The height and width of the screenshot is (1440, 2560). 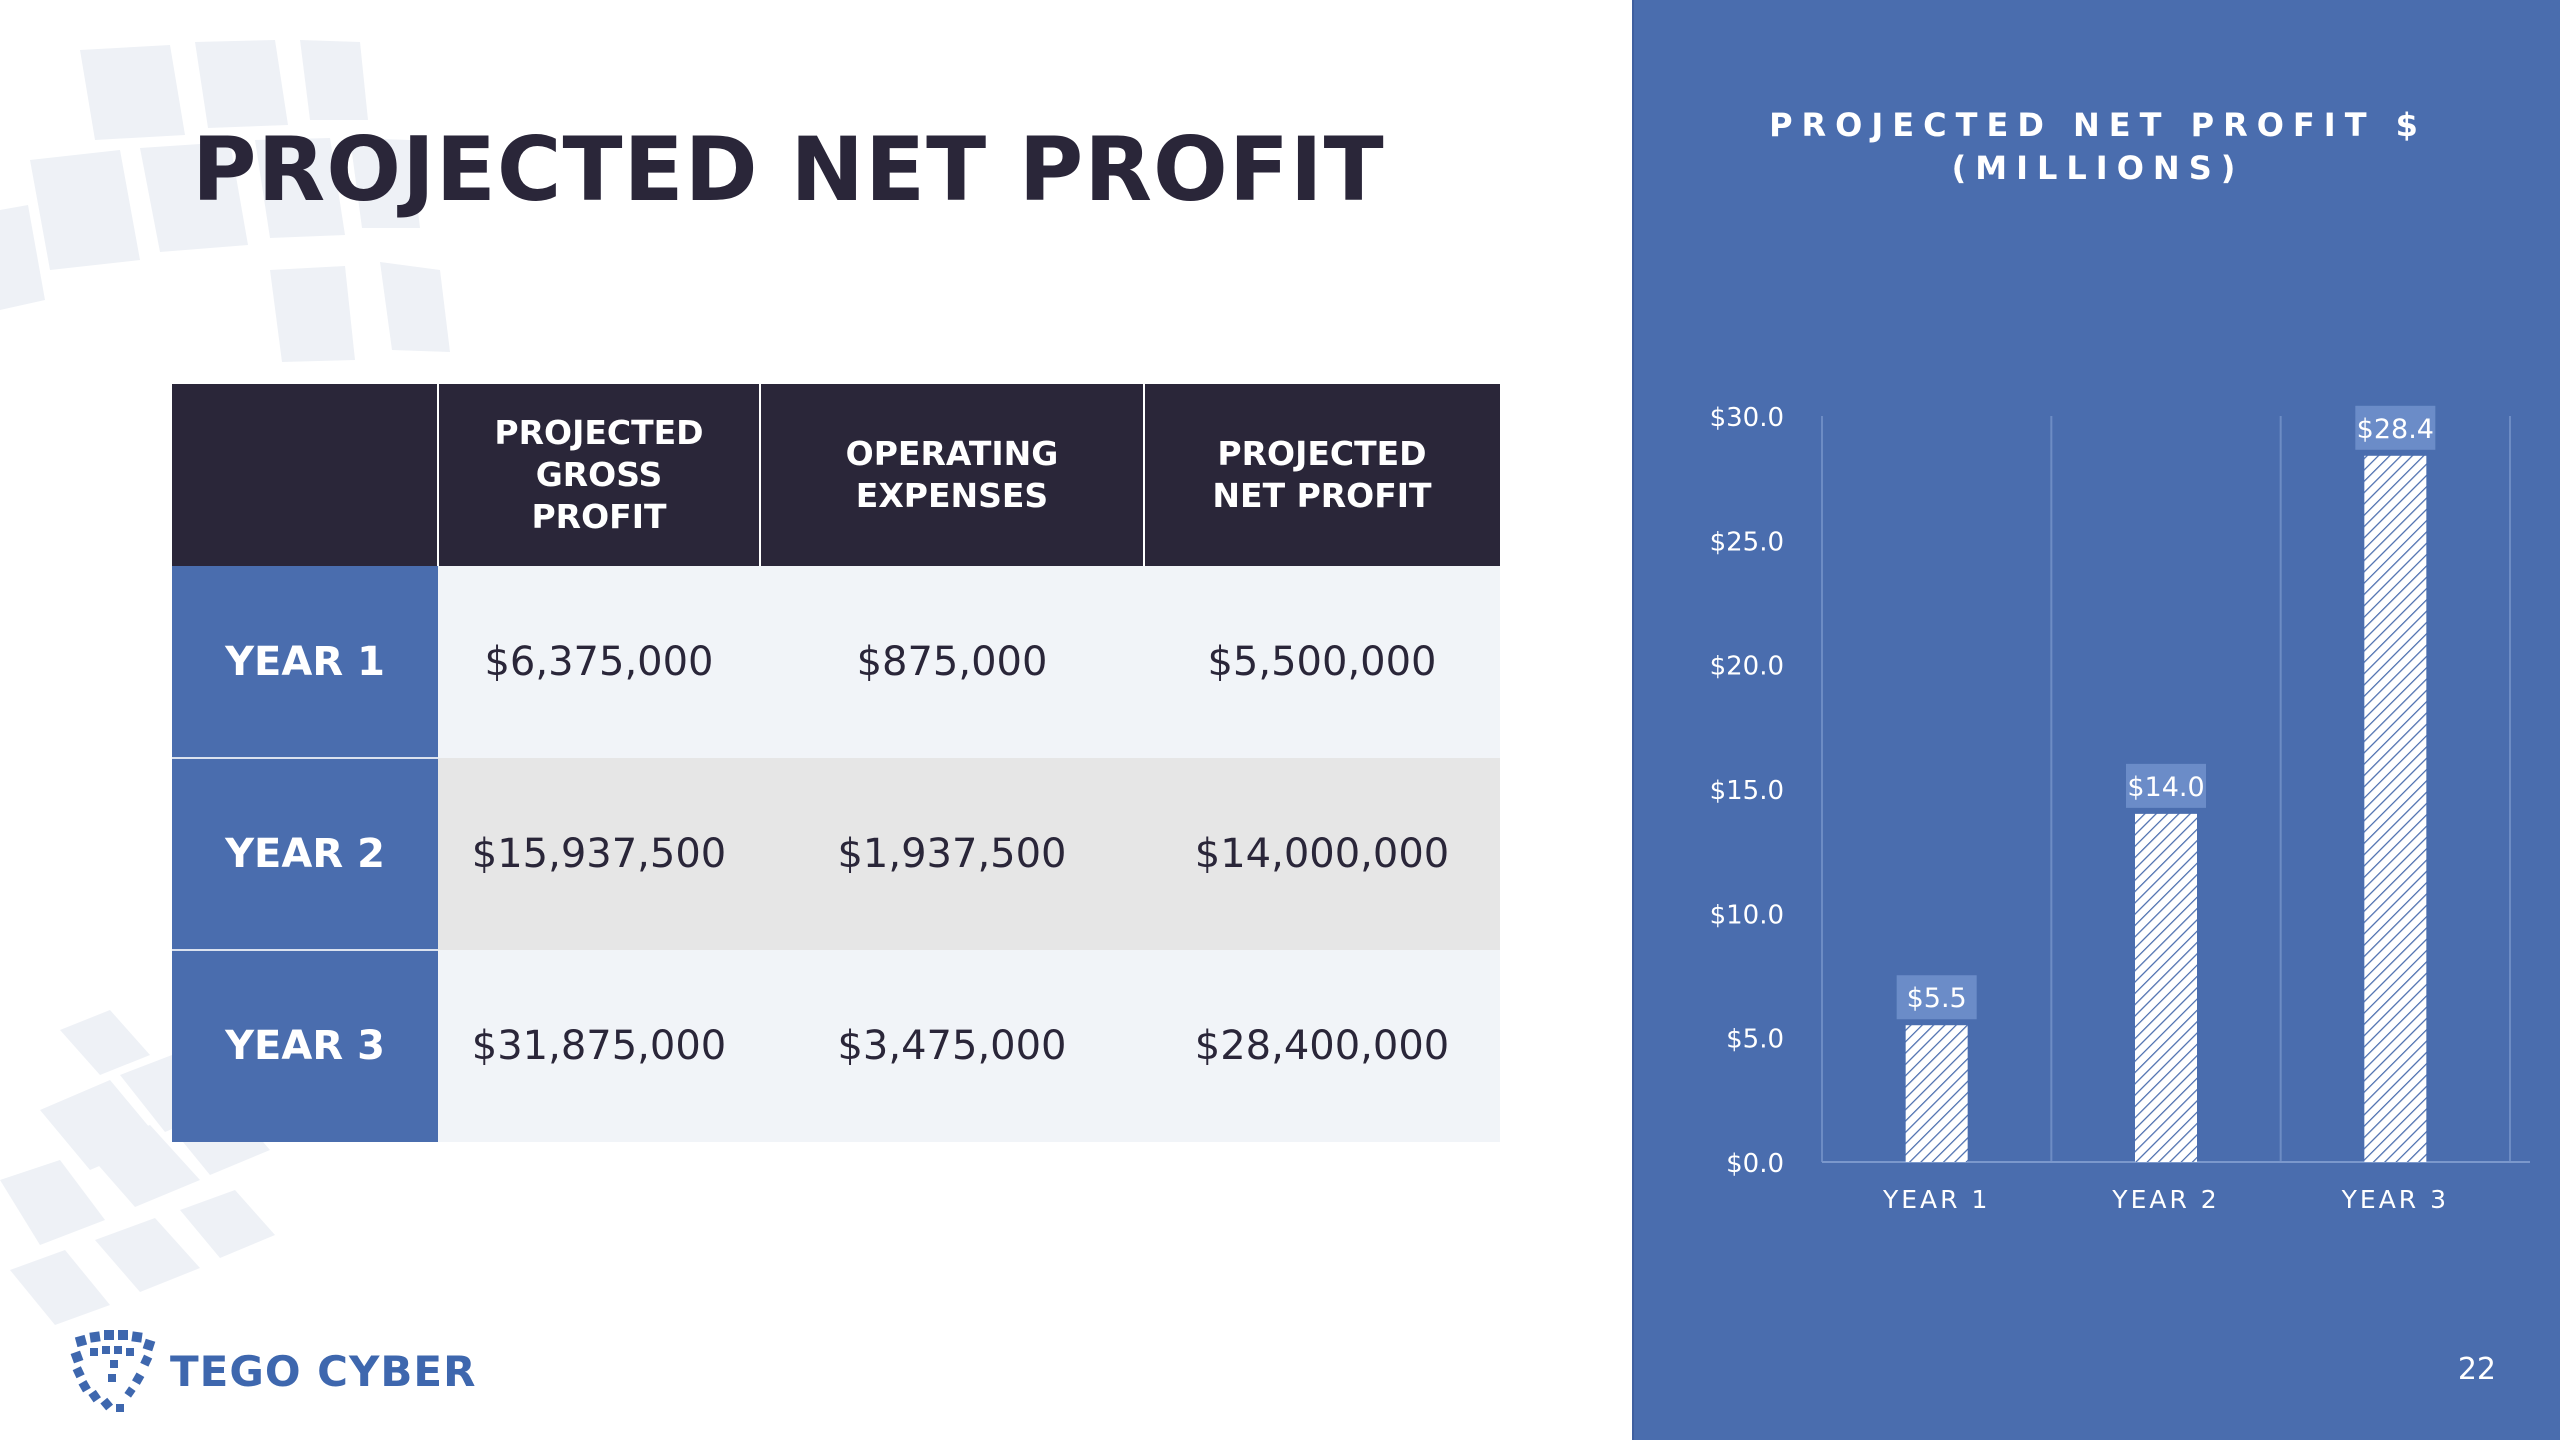 I want to click on row-label-year-2: YEAR 2, so click(x=305, y=854).